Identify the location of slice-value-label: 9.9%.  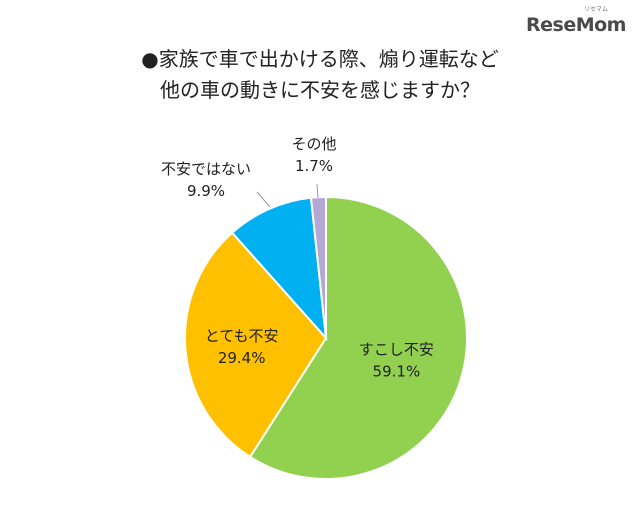
(206, 191).